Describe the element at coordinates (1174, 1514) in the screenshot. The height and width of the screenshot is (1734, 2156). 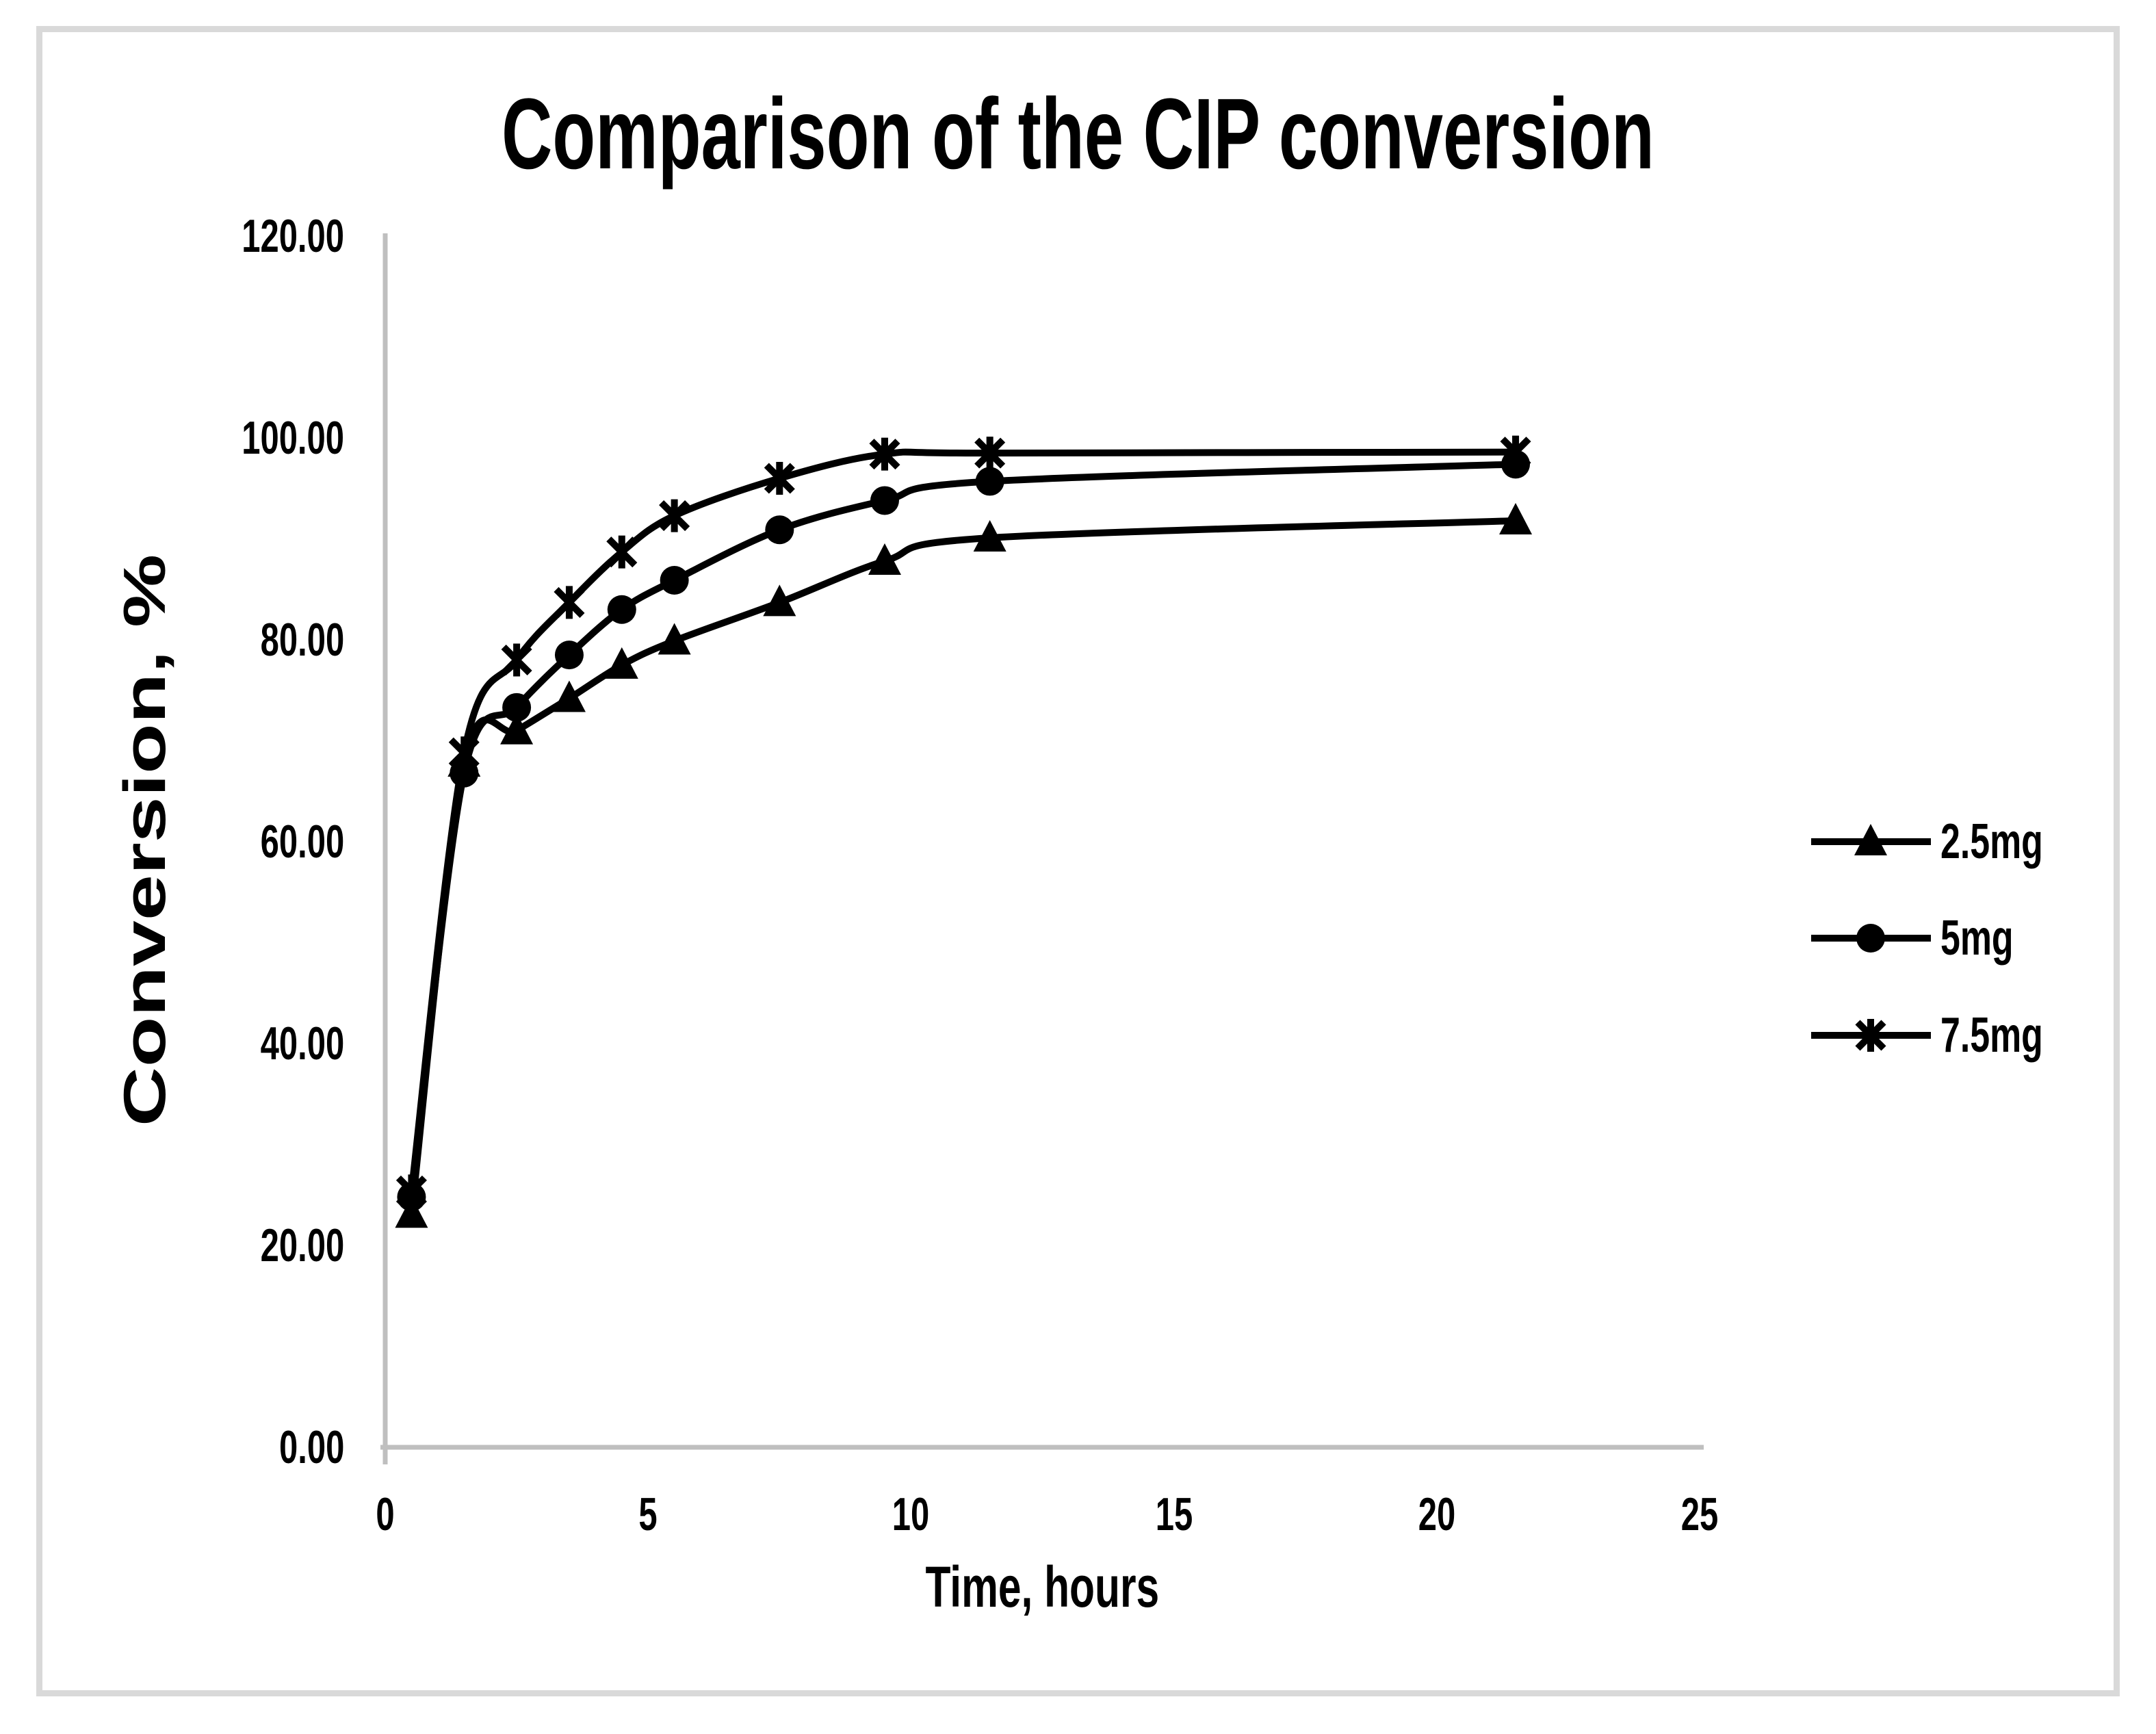
I see `x-tick-label: 15` at that location.